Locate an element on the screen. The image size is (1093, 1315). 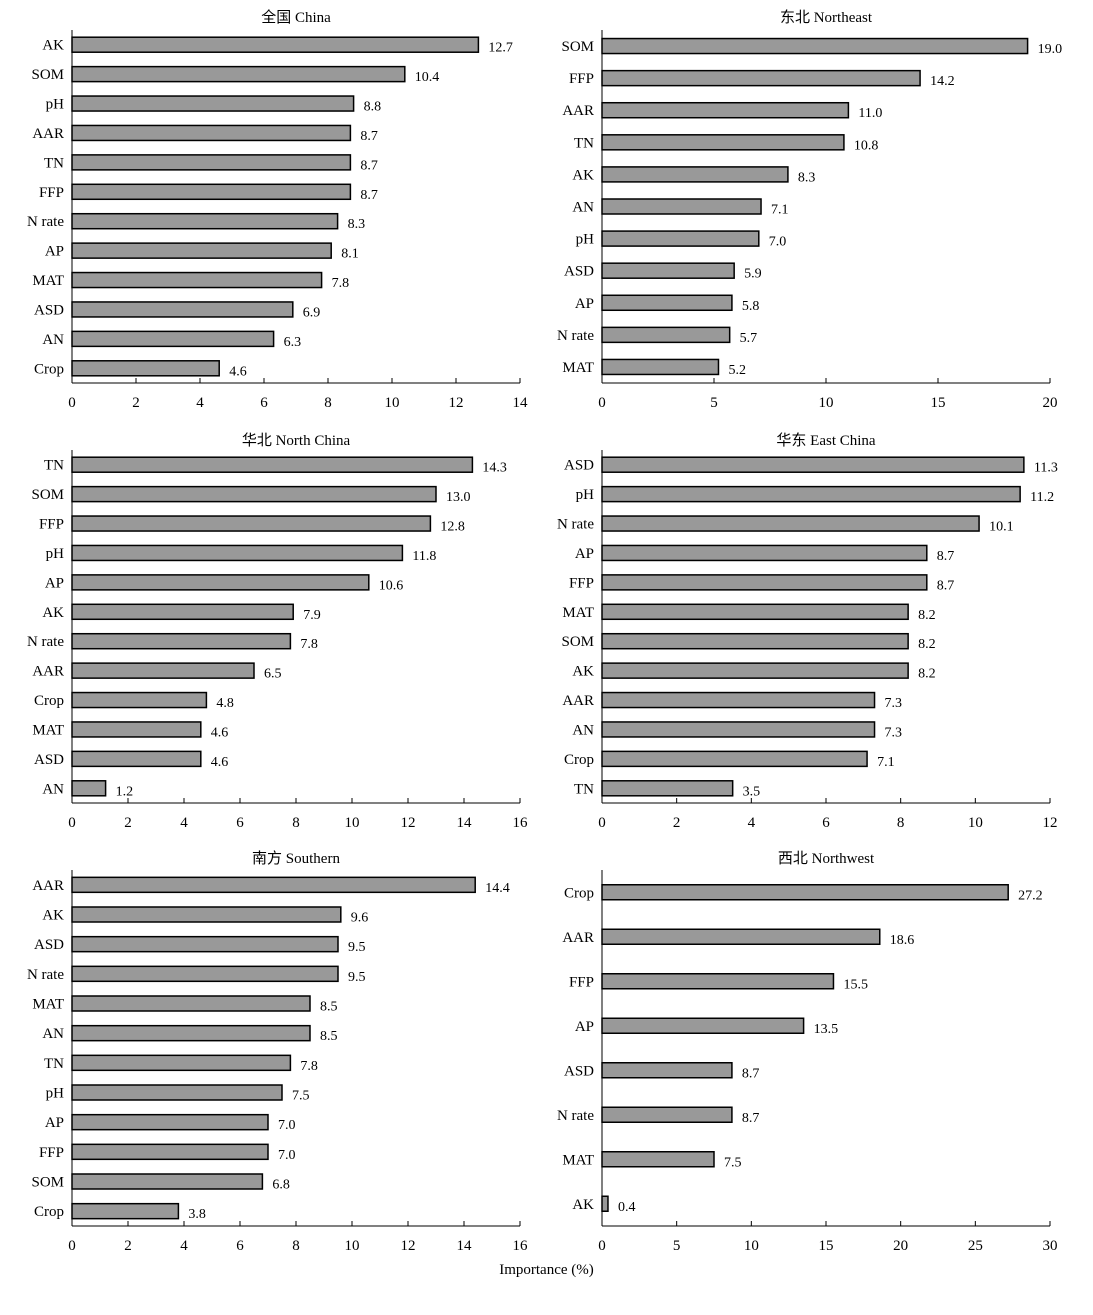
x-tick-label: 20 is located at coordinates (1050, 403).